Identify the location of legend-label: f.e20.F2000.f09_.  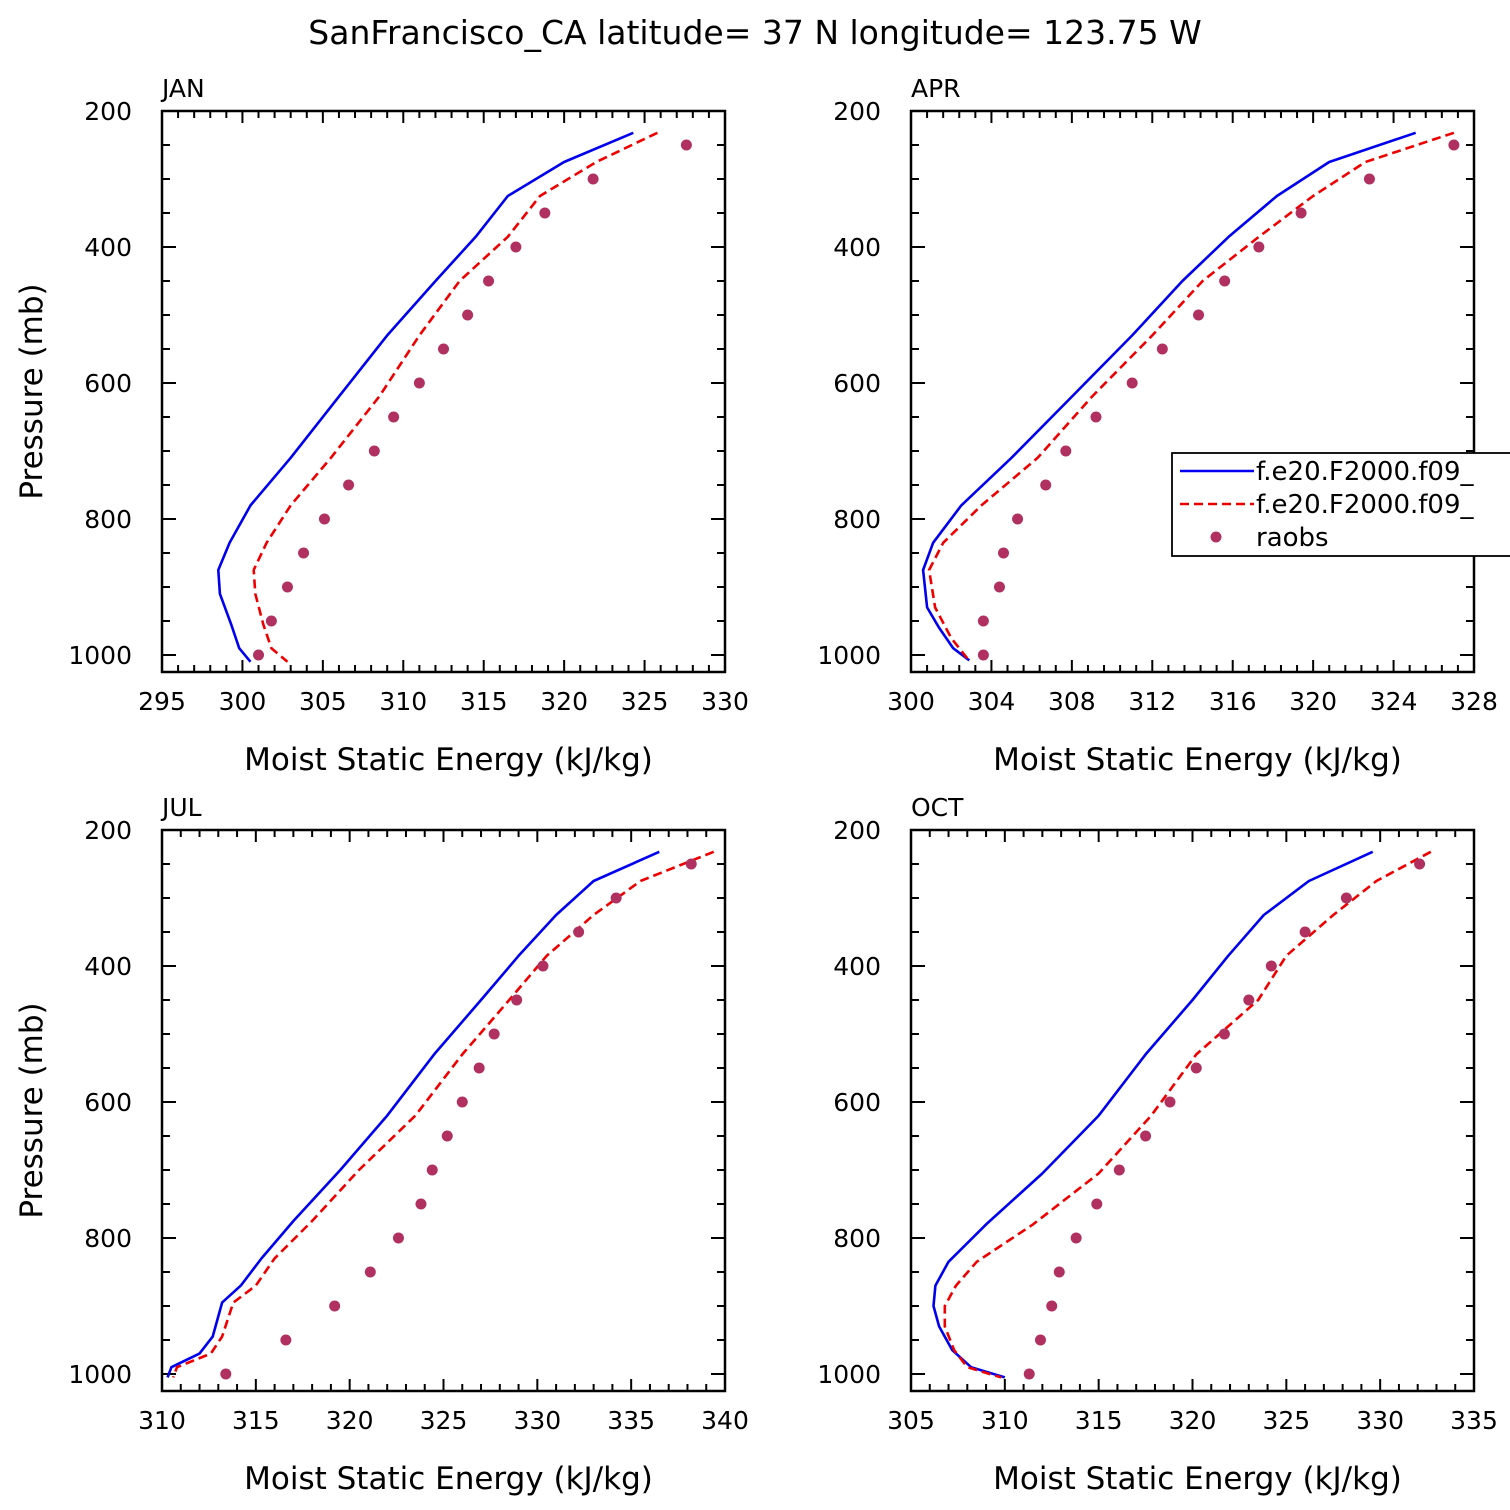
(1365, 472).